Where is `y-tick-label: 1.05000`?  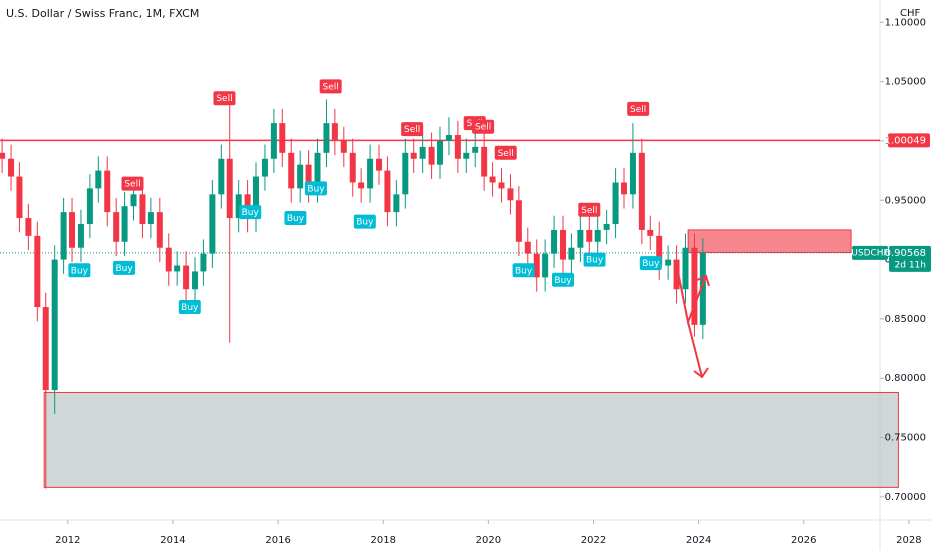 y-tick-label: 1.05000 is located at coordinates (905, 82).